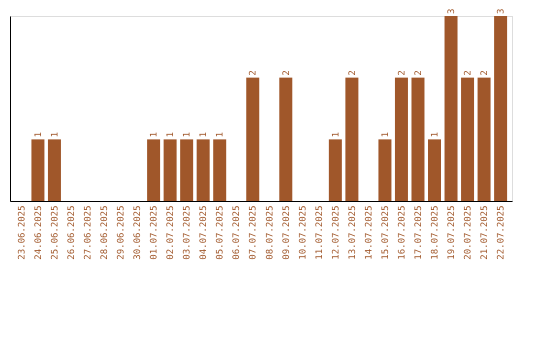  What do you see at coordinates (253, 233) in the screenshot?
I see `x-tick-label: 07.07.2025` at bounding box center [253, 233].